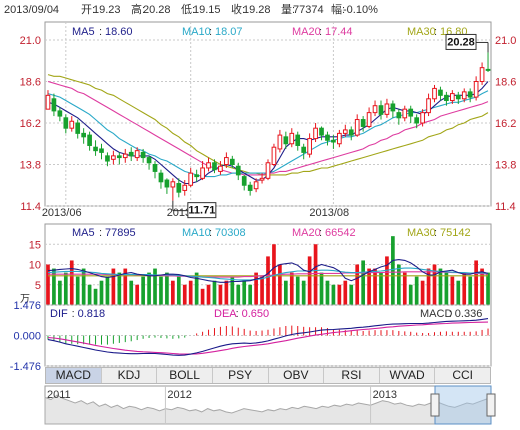 This screenshot has width=520, height=430. I want to click on macd-axis-tick: 0.000, so click(27, 337).